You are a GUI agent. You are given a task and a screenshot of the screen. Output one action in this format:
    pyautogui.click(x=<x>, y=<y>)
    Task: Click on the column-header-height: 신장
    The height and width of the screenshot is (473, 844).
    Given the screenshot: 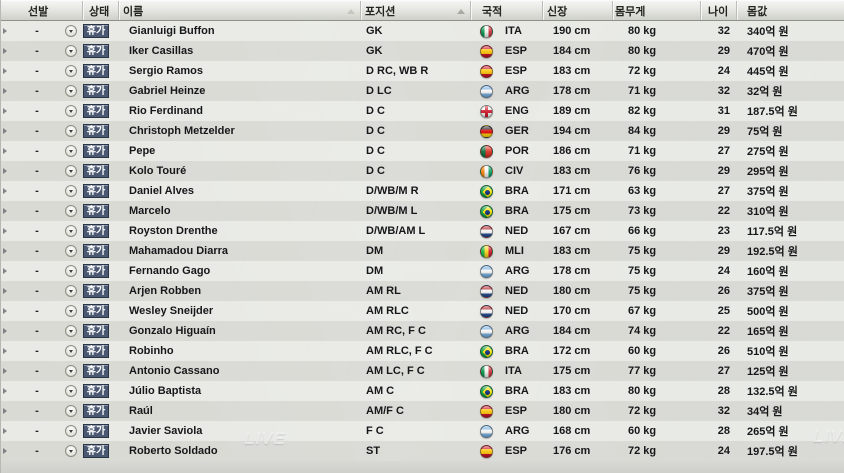 What is the action you would take?
    pyautogui.click(x=578, y=10)
    